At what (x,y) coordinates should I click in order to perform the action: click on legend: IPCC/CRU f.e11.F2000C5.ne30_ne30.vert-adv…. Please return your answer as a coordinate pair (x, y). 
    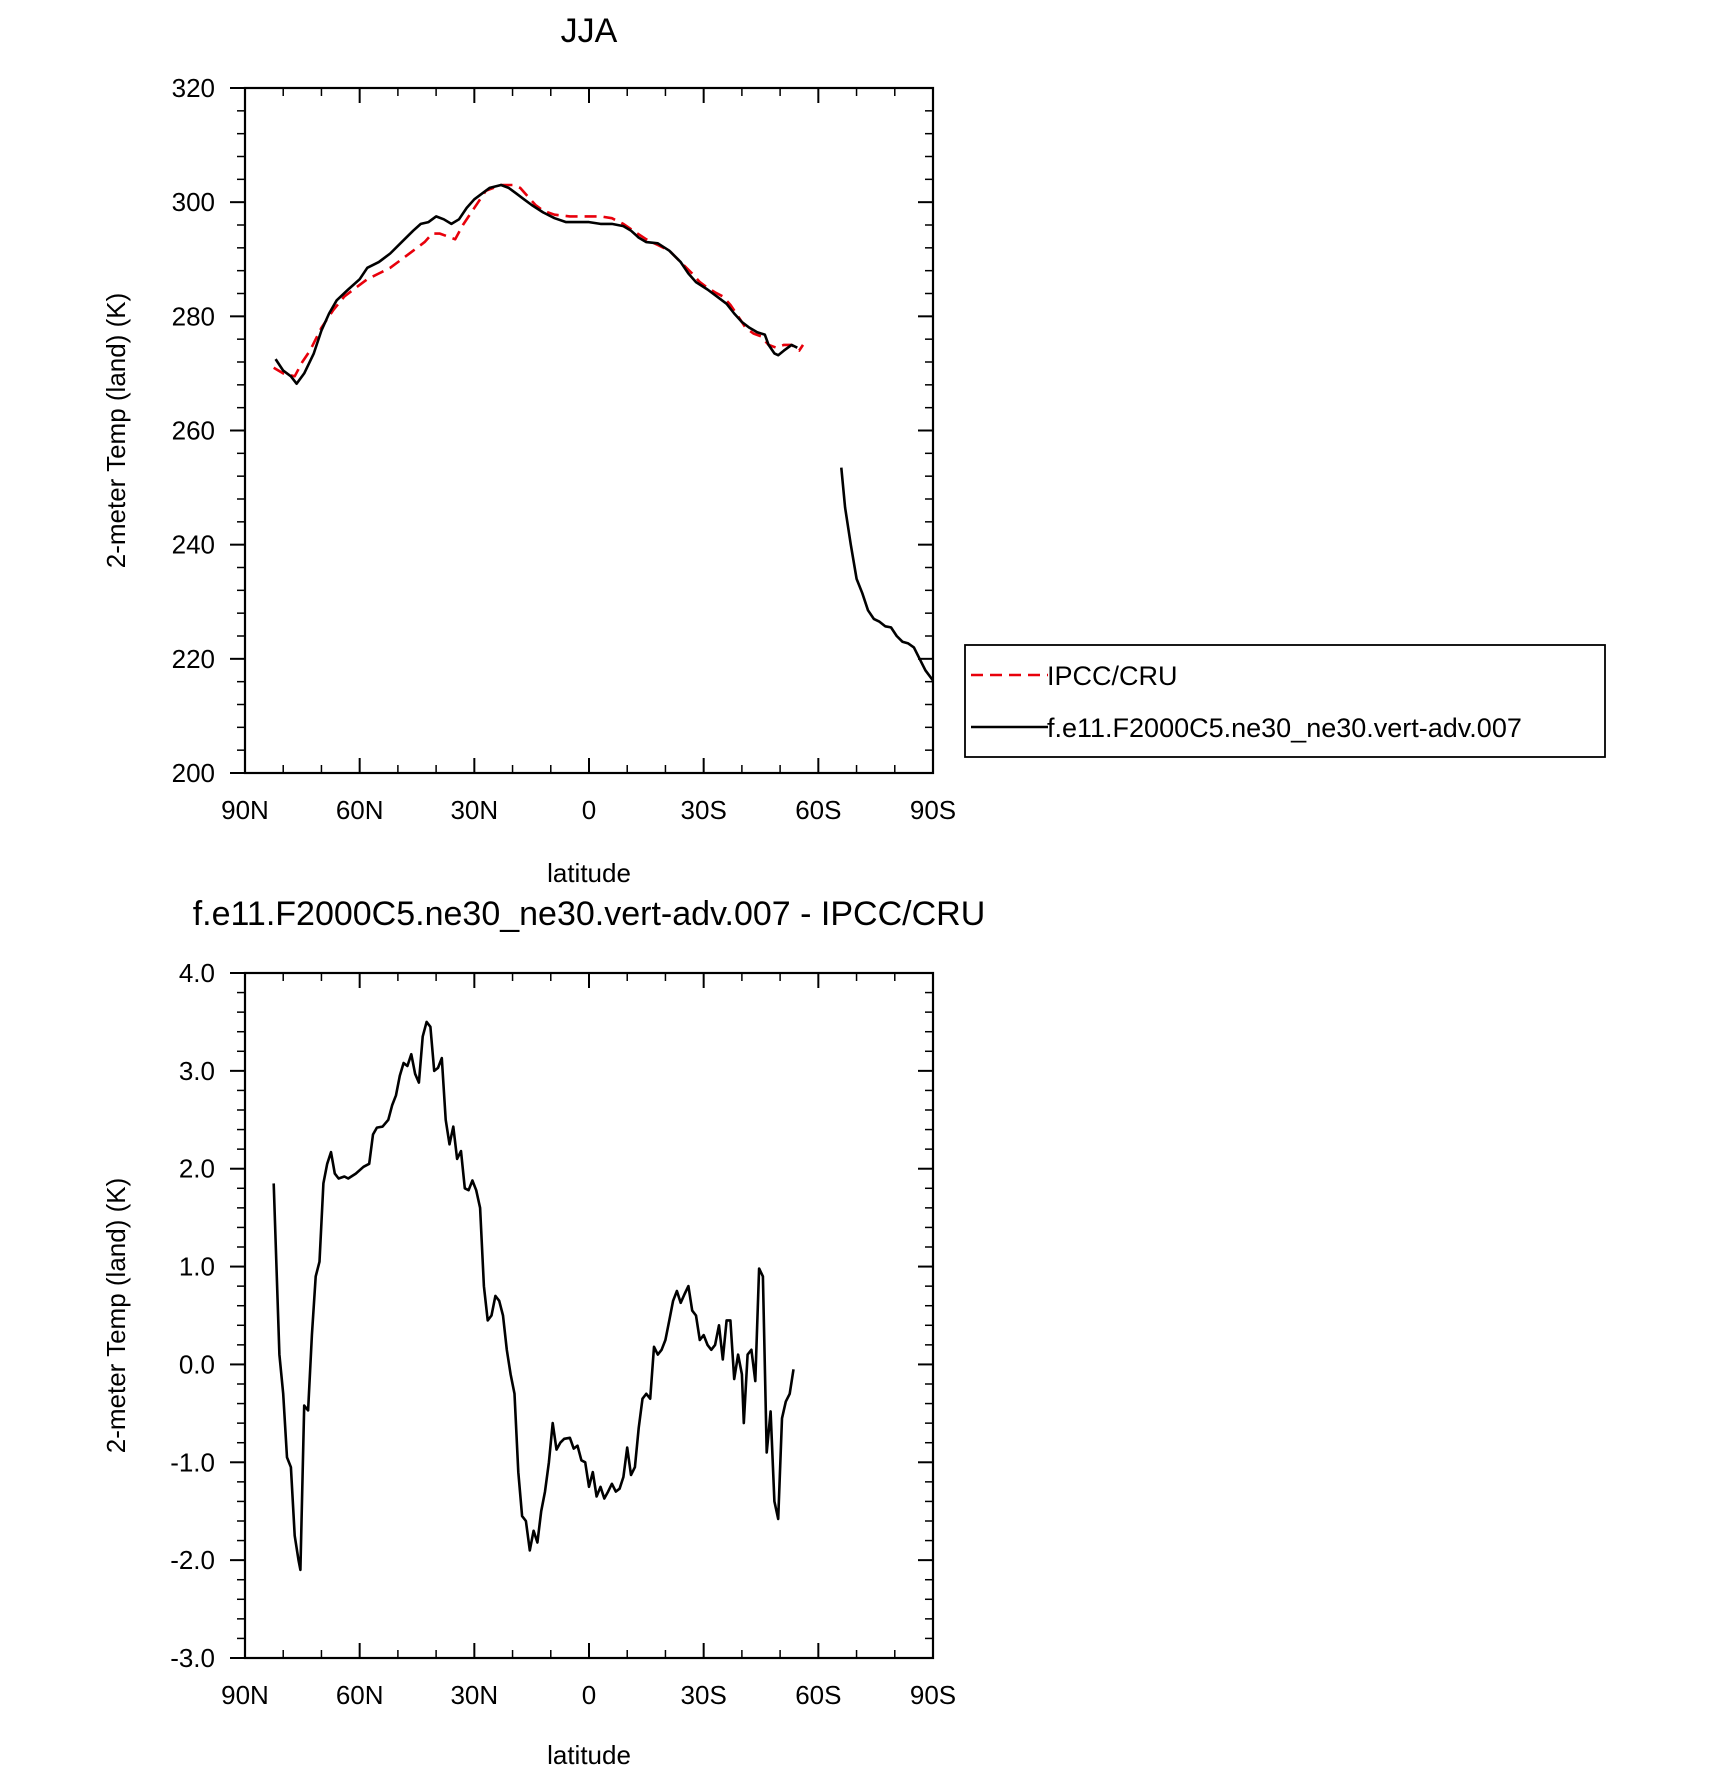
    Looking at the image, I should click on (1285, 701).